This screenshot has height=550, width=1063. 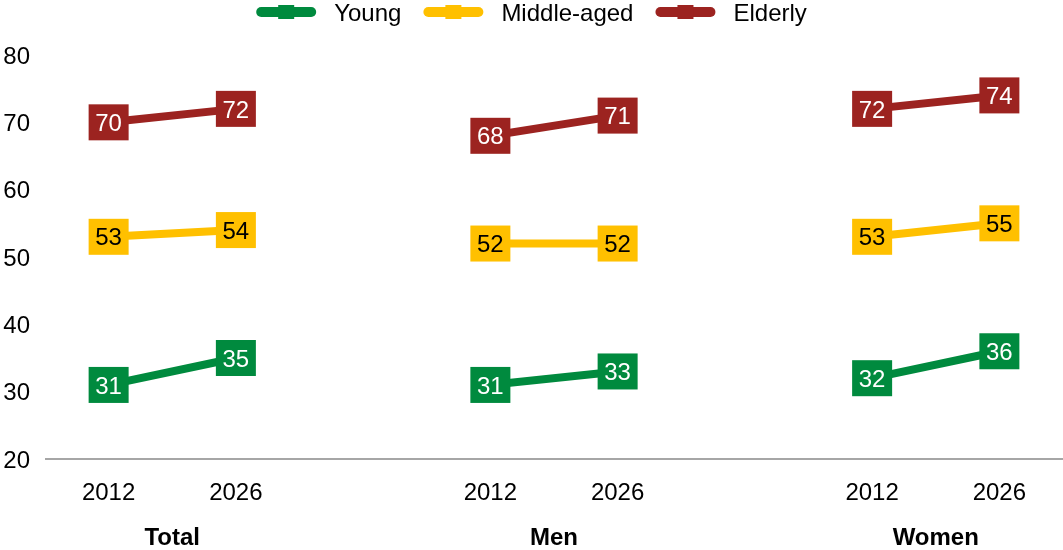 What do you see at coordinates (368, 13) in the screenshot?
I see `legend-label: Young` at bounding box center [368, 13].